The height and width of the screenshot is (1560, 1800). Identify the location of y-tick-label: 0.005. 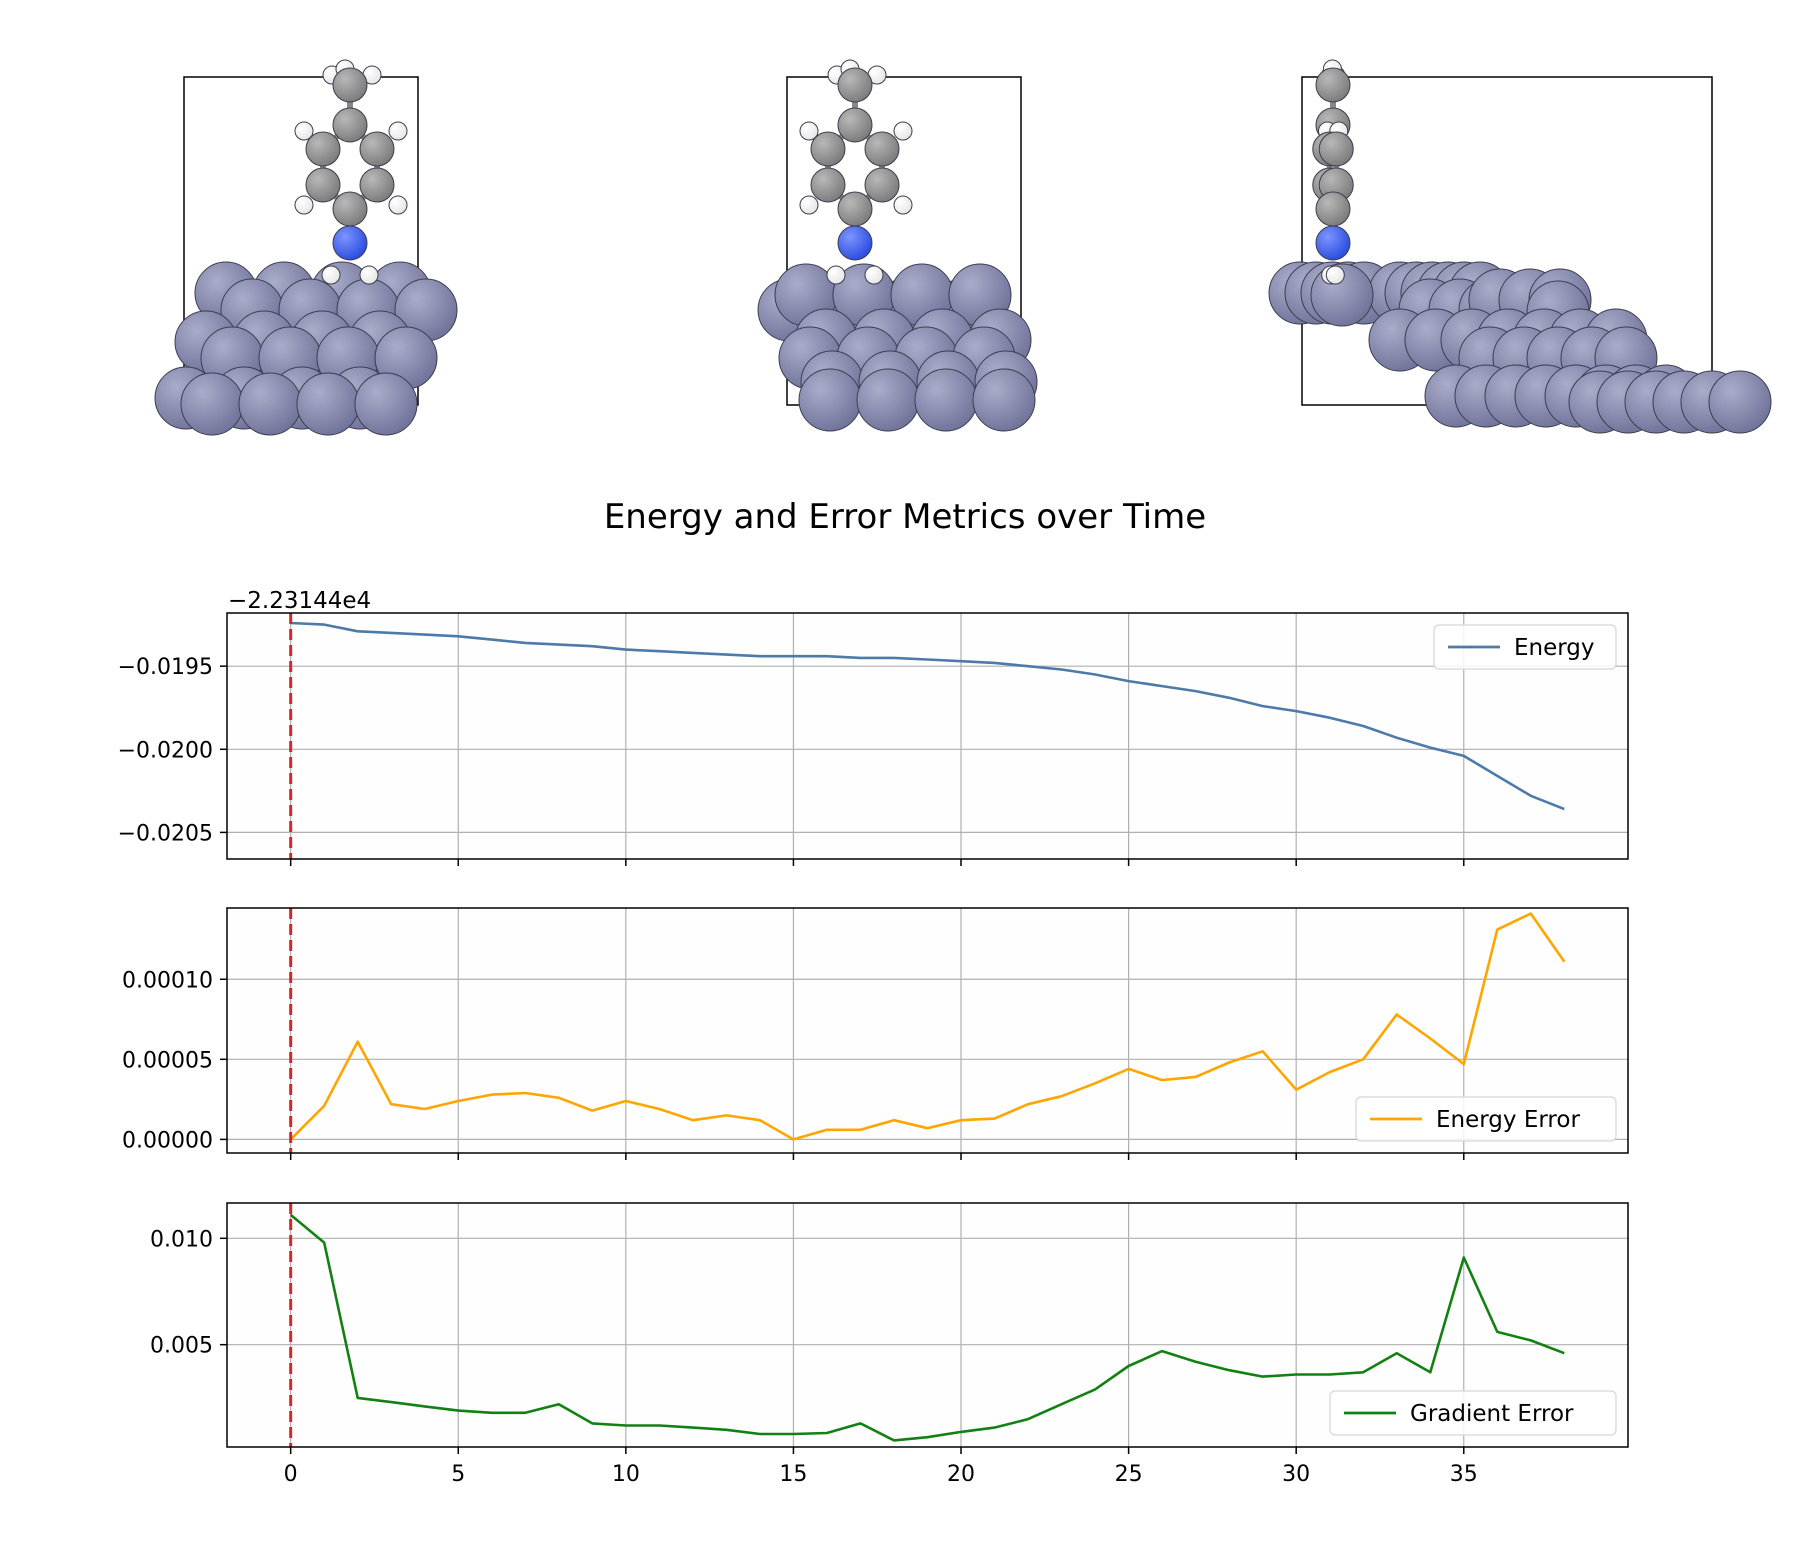
(181, 1346).